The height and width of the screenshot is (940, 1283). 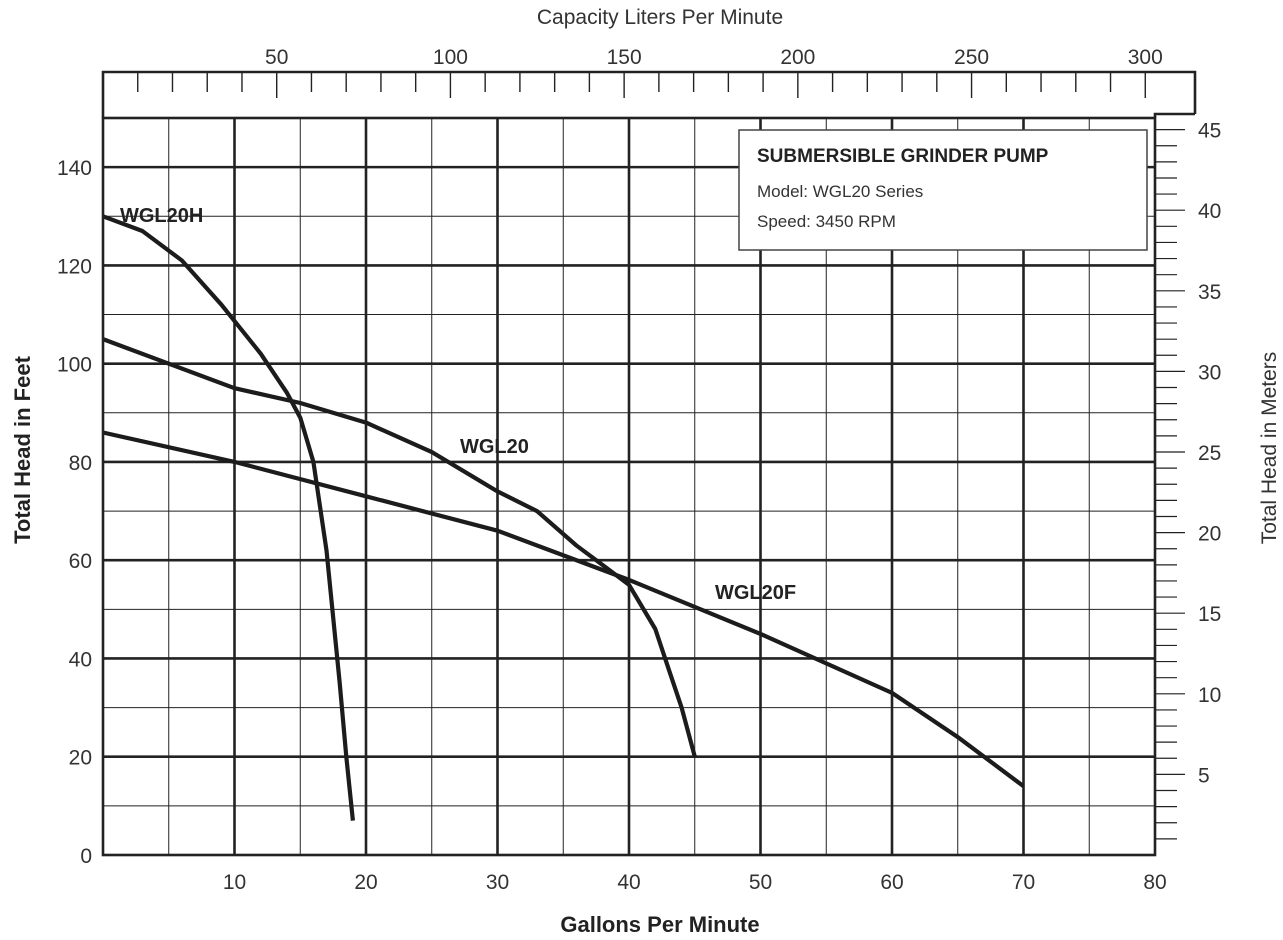 What do you see at coordinates (80, 758) in the screenshot?
I see `y-tick-label: 20` at bounding box center [80, 758].